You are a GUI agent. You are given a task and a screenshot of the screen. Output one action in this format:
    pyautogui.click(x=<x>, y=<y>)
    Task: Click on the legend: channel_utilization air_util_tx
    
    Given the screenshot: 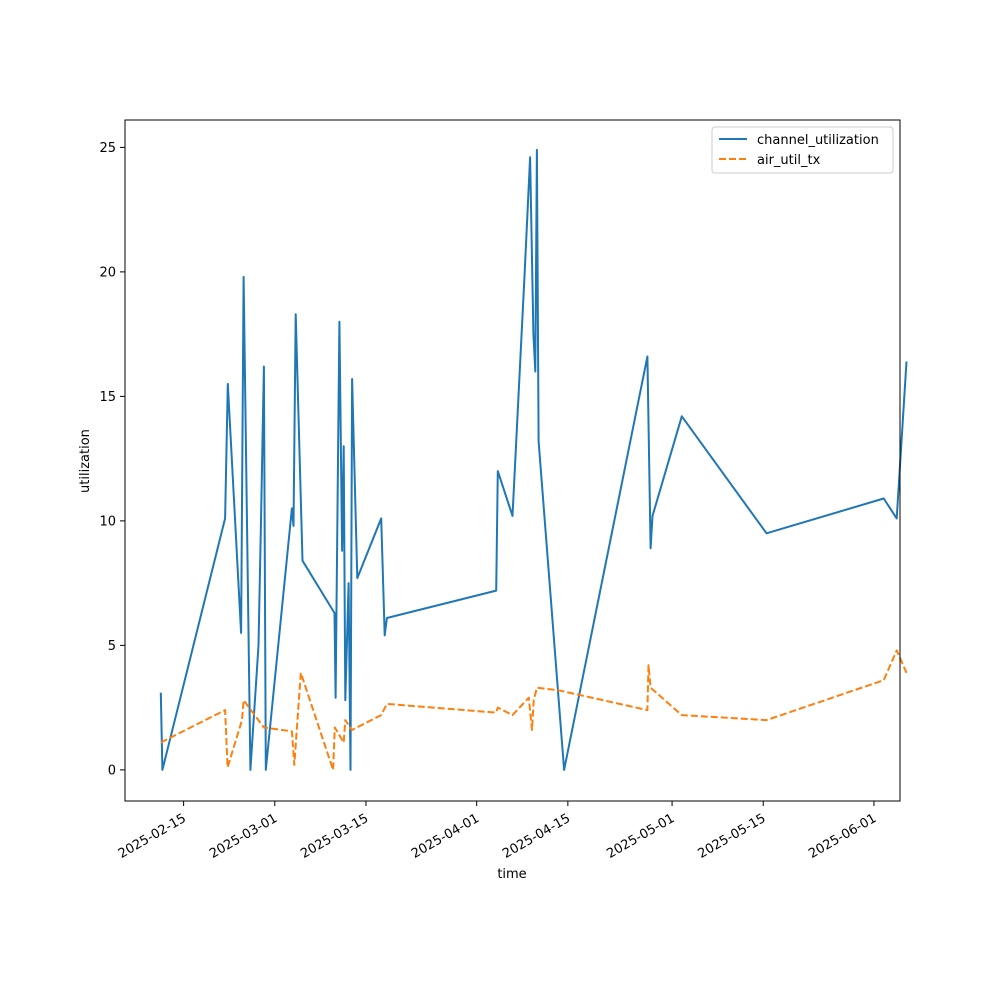 What is the action you would take?
    pyautogui.click(x=802, y=150)
    